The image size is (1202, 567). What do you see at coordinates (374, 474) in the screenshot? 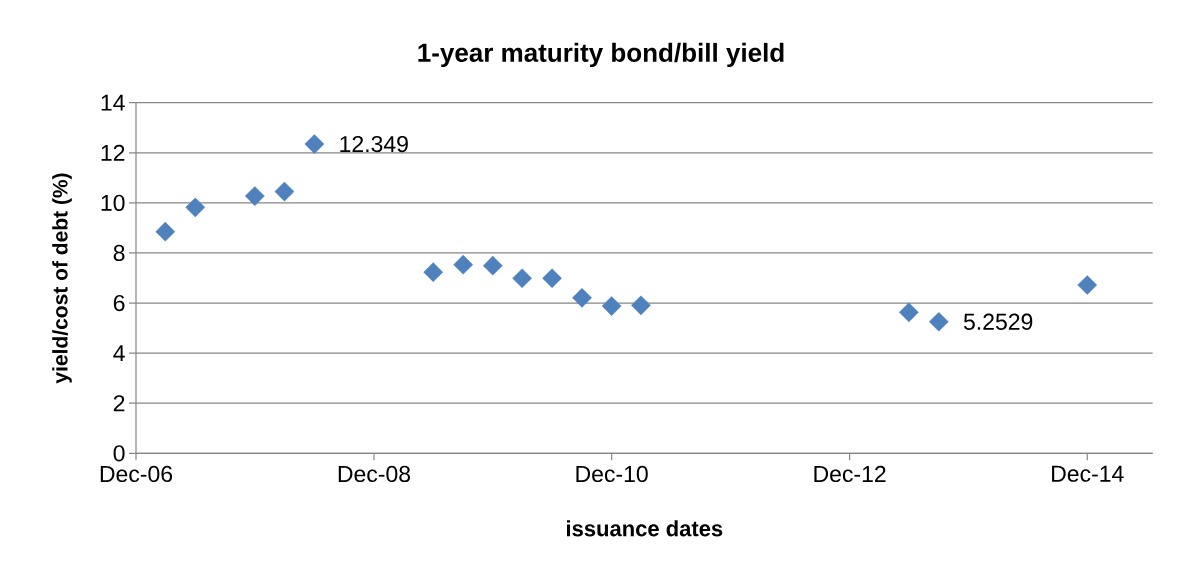
I see `x-tick-label: Dec-08` at bounding box center [374, 474].